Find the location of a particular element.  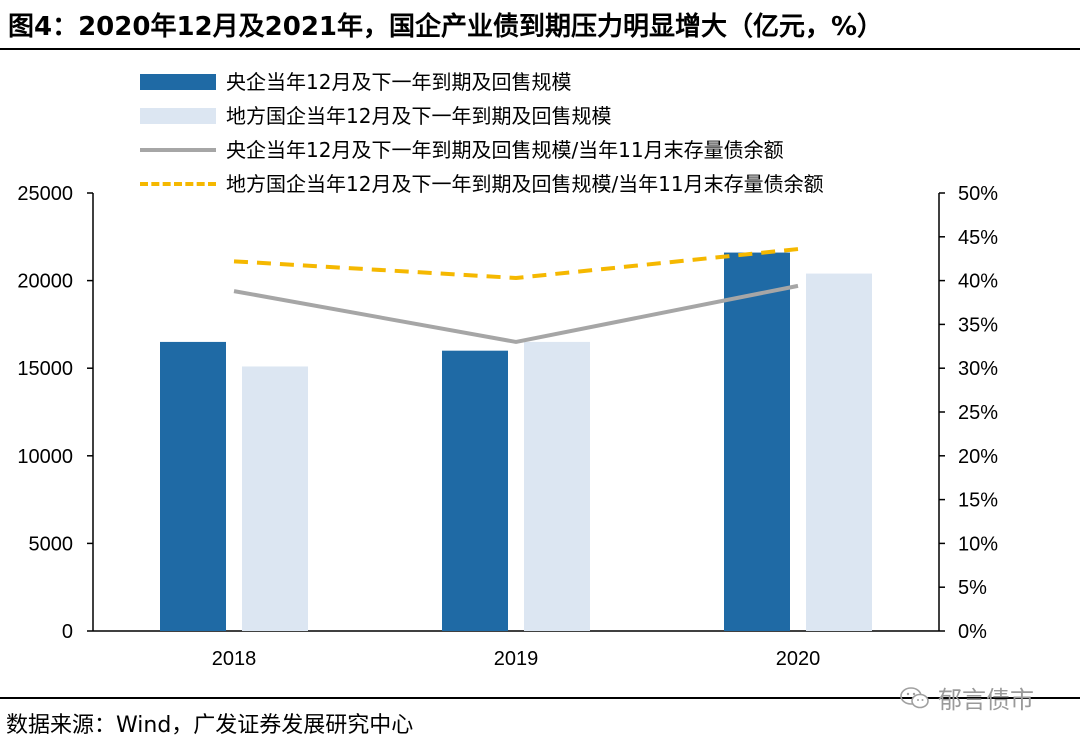

y-left-tick-label: 25000 is located at coordinates (45, 194).